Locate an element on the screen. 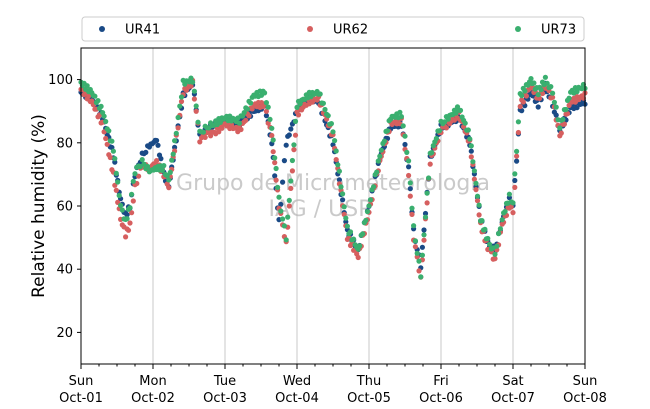  x-tick-label-day-0: Sun is located at coordinates (81, 381).